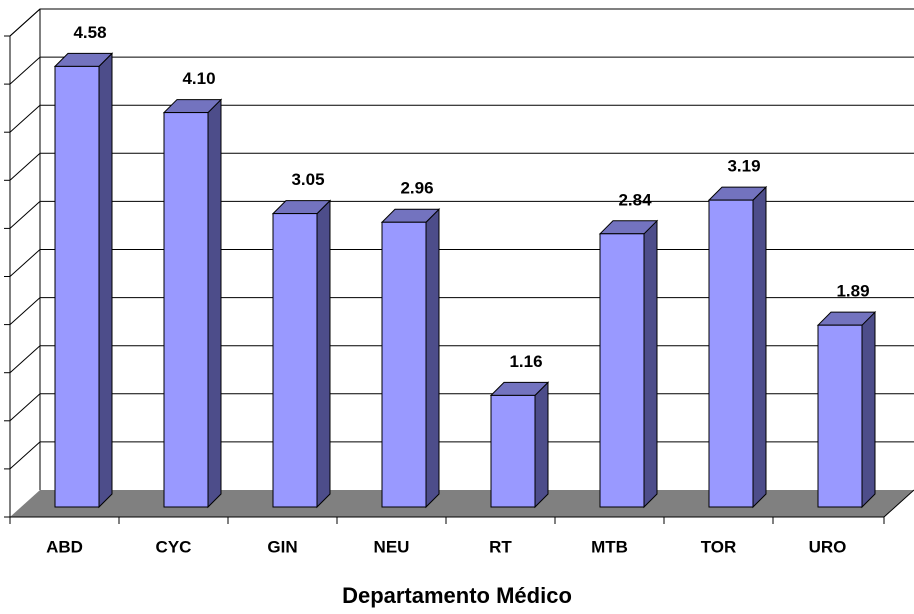 The image size is (914, 614). I want to click on x-tick-label: URO, so click(828, 546).